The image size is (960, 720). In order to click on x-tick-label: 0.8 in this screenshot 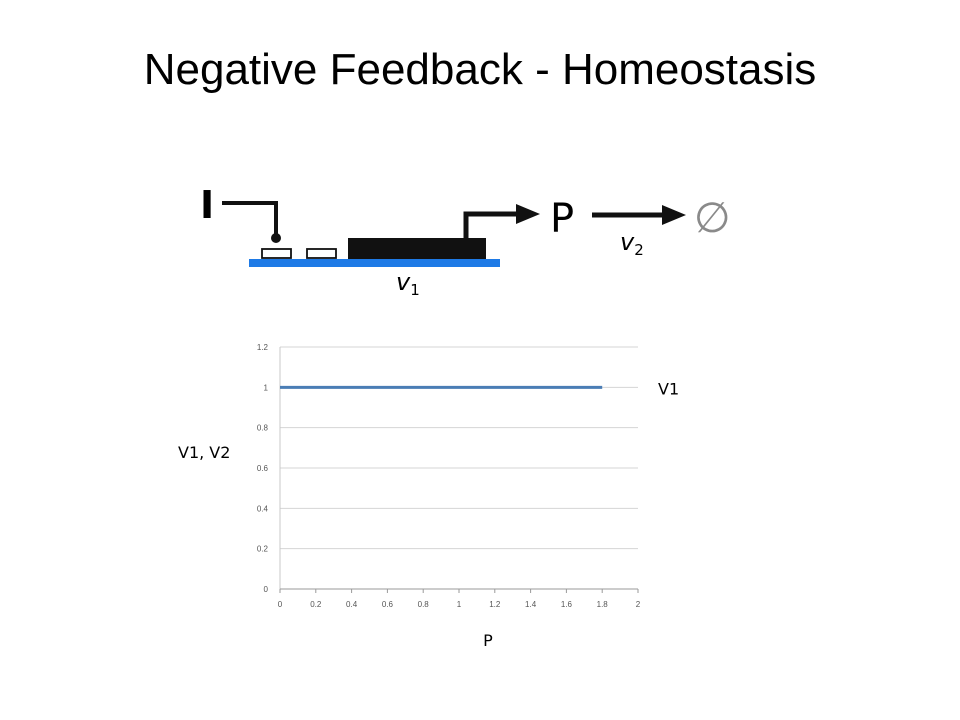, I will do `click(424, 604)`.